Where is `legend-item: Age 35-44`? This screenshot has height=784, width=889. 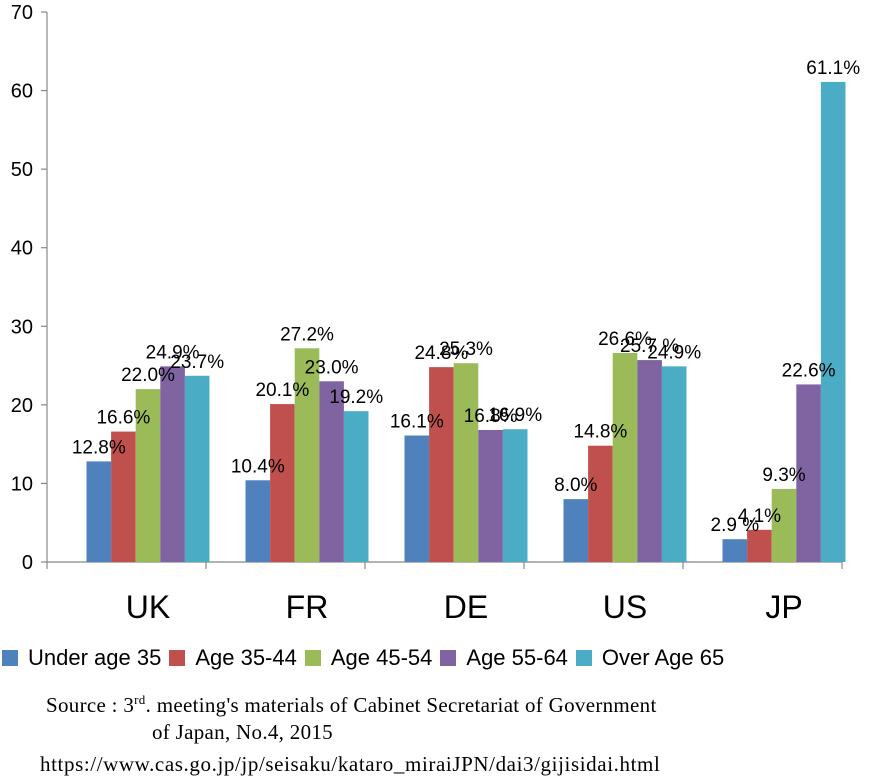 legend-item: Age 35-44 is located at coordinates (233, 658).